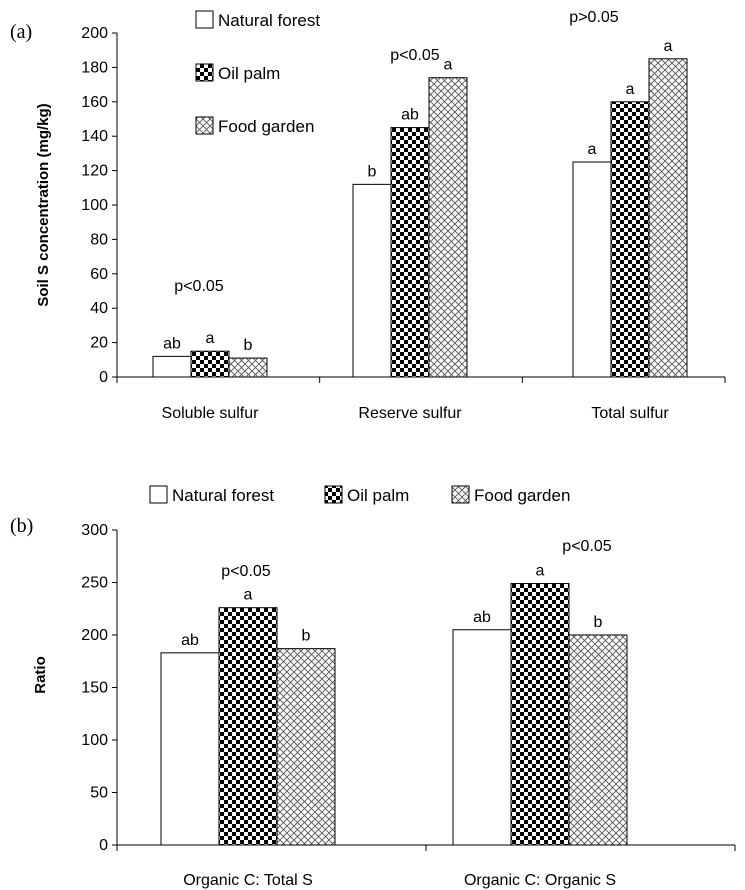  Describe the element at coordinates (40, 675) in the screenshot. I see `y-axis-label-b: Ratio` at that location.